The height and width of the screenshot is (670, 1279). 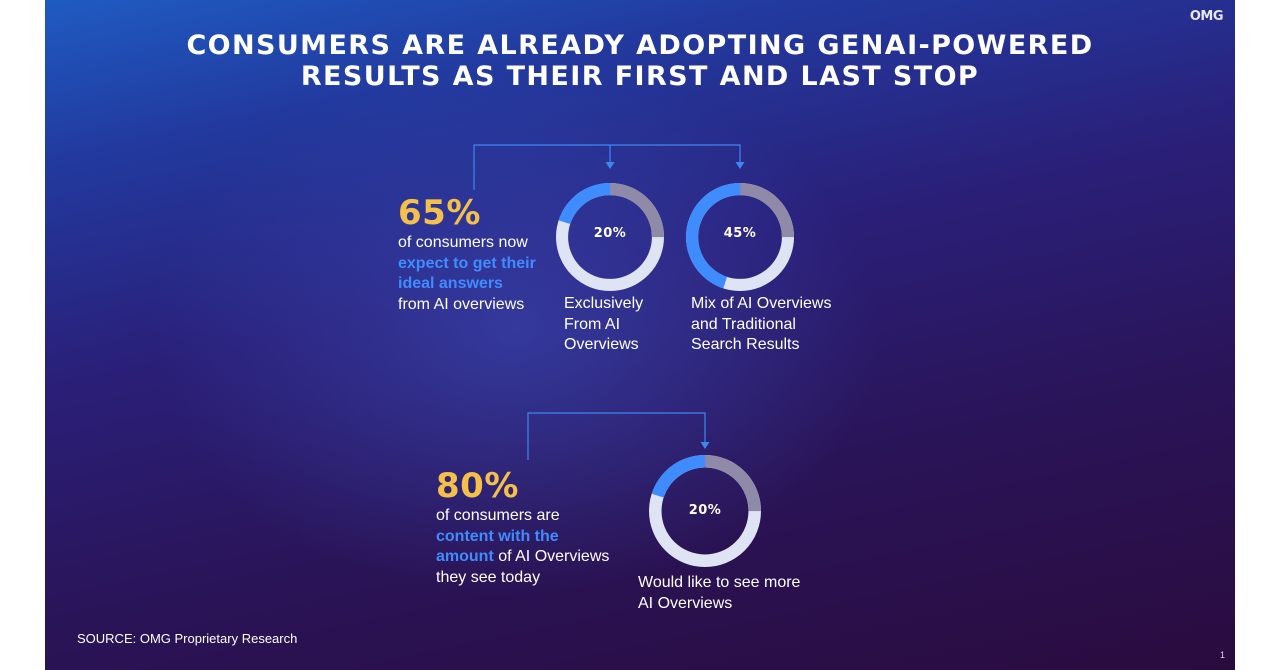 What do you see at coordinates (488, 577) in the screenshot?
I see `stat-desc-line: they see today` at bounding box center [488, 577].